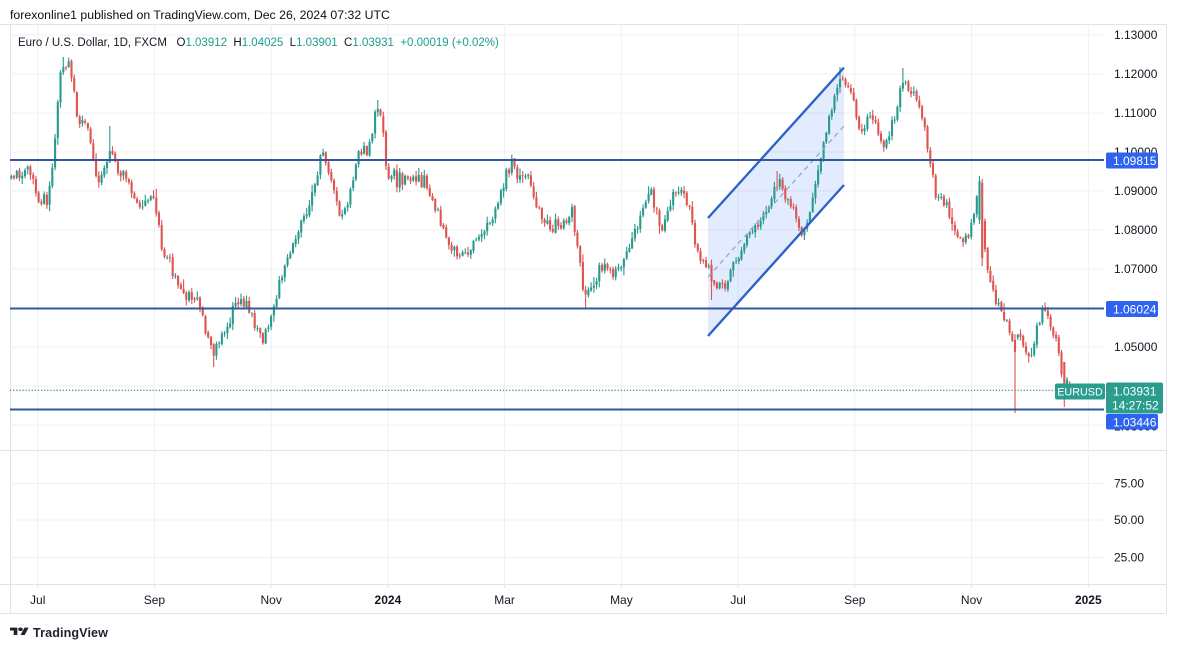 This screenshot has width=1177, height=650. Describe the element at coordinates (504, 600) in the screenshot. I see `svg-text: Mar` at that location.